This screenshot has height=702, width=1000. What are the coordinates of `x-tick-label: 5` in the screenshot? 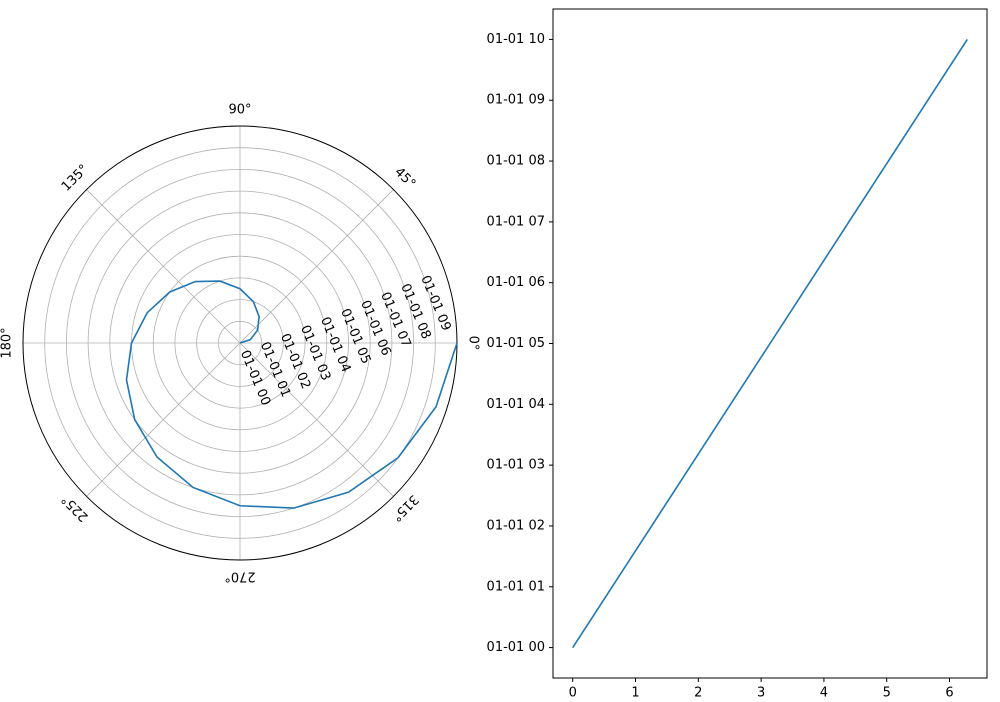 It's located at (887, 693).